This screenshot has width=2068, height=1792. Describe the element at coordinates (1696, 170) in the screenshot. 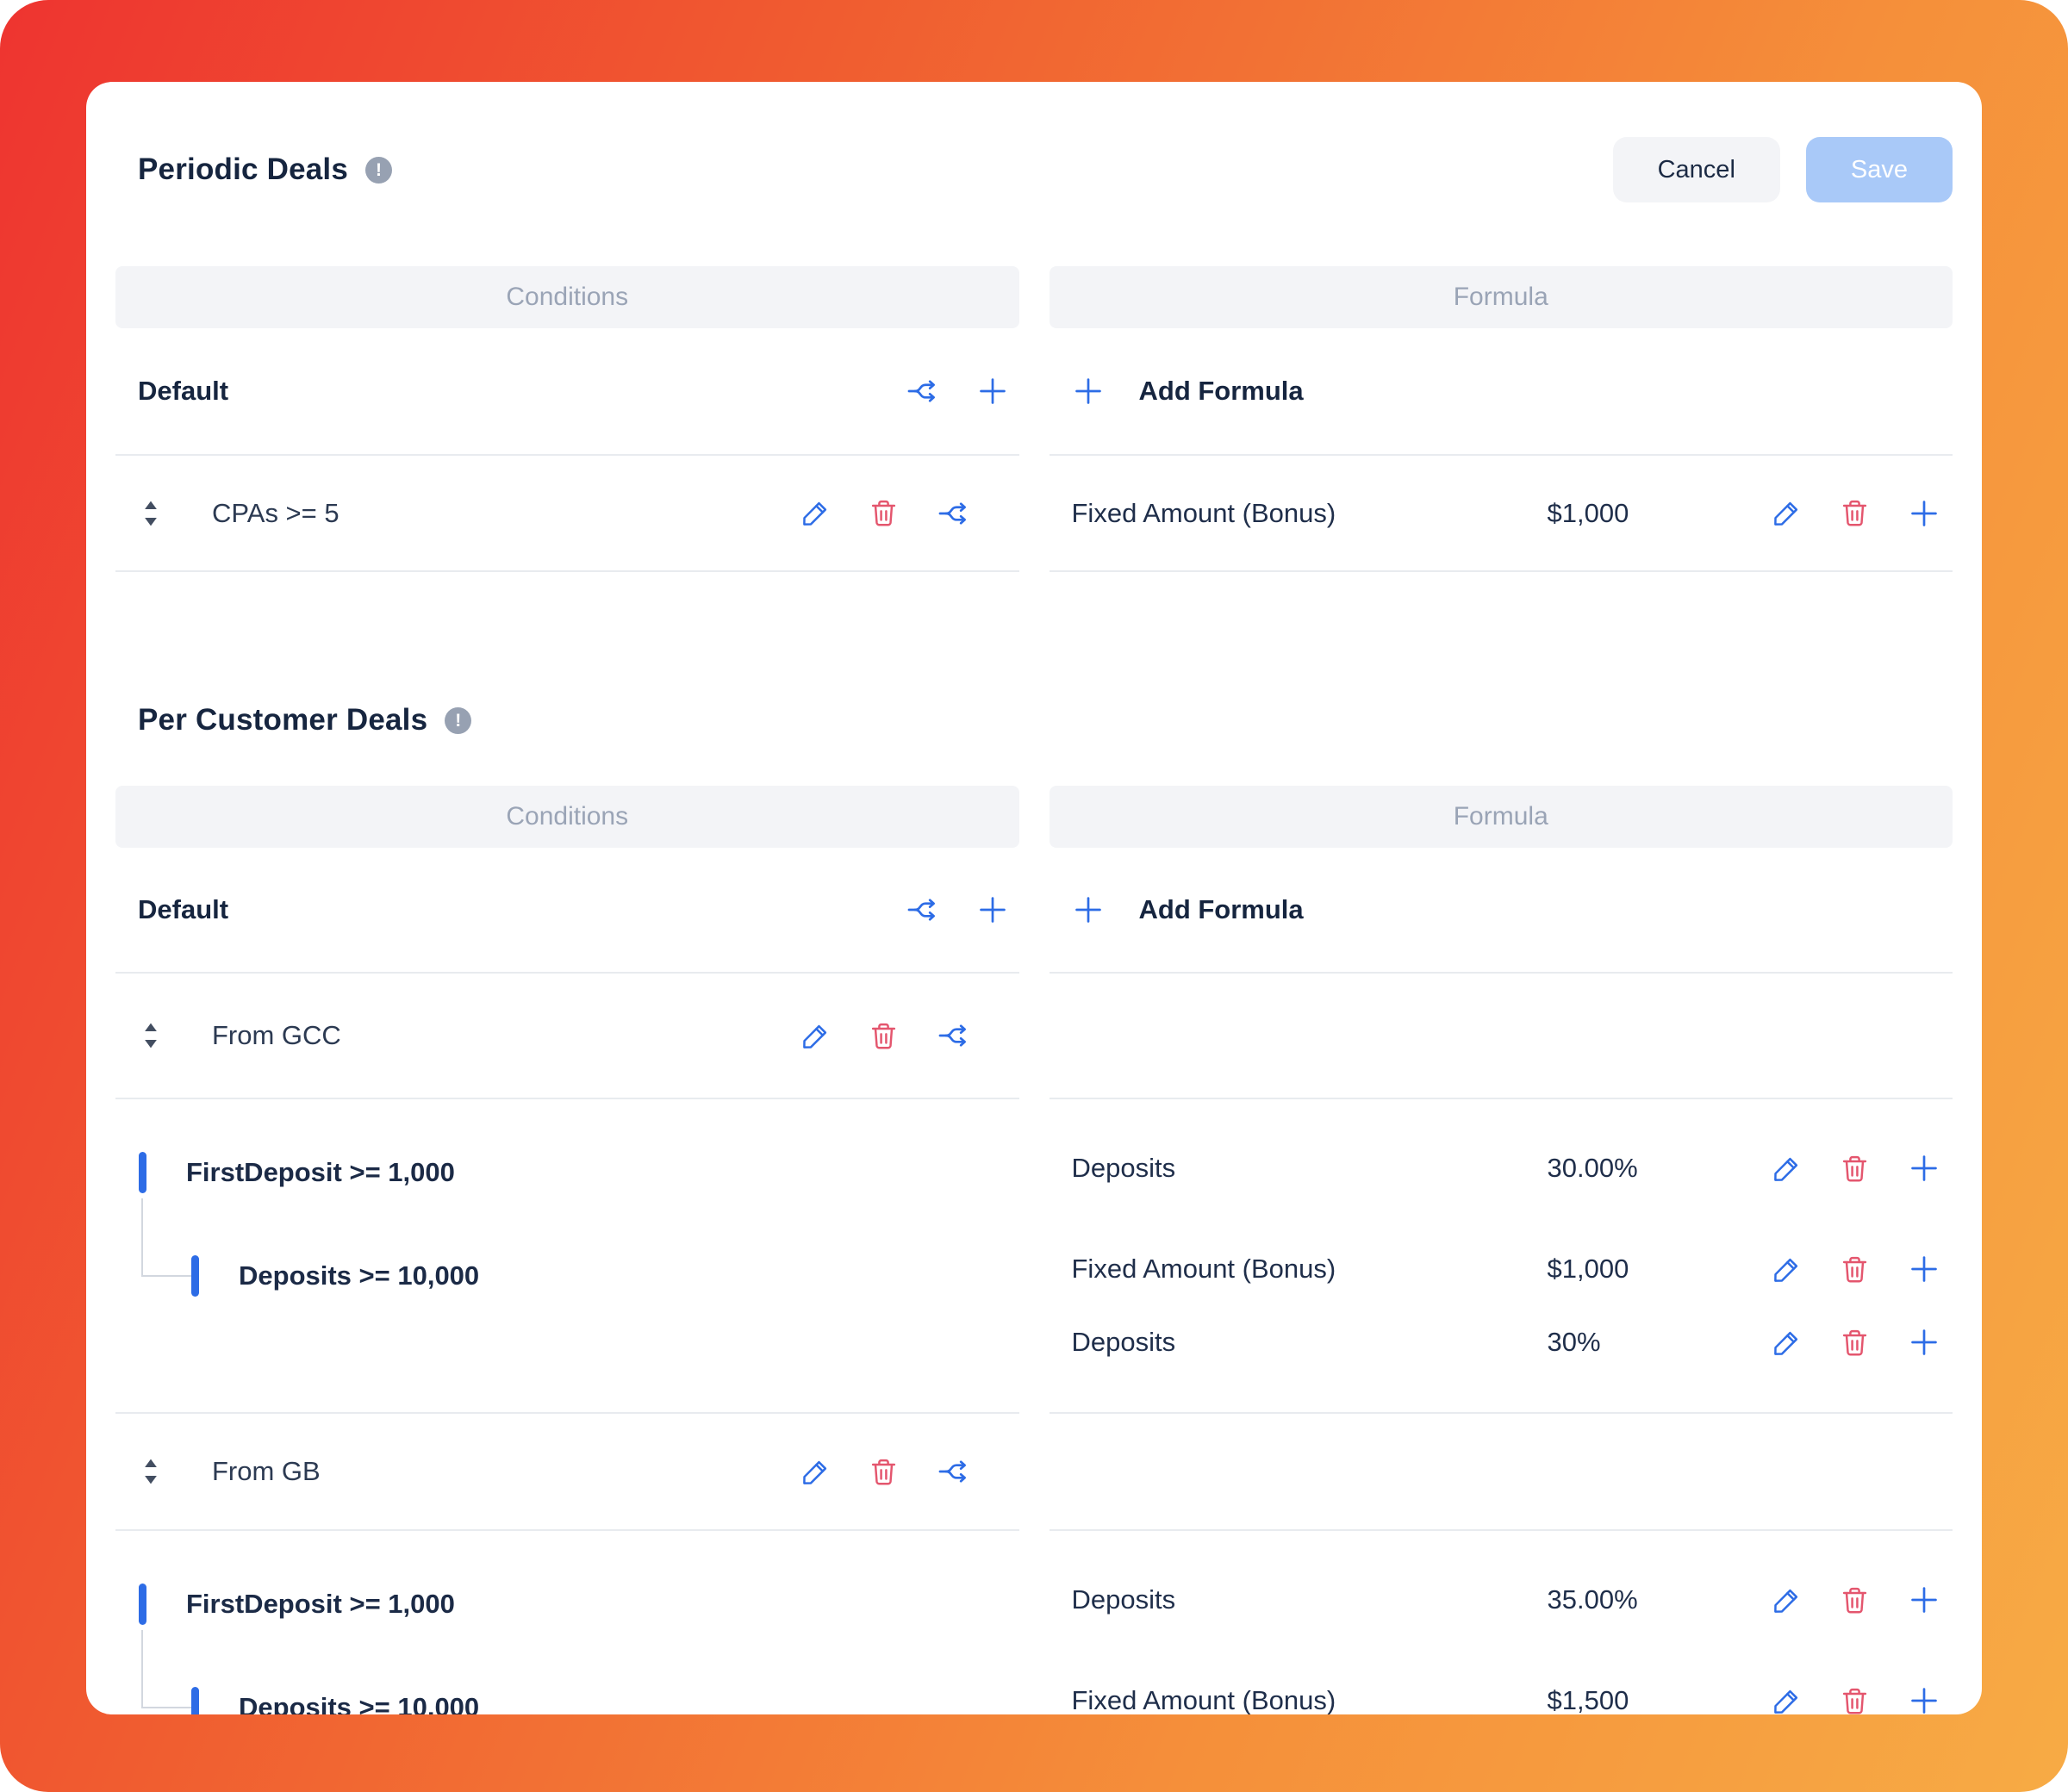

I see `cancel-button: Cancel` at that location.